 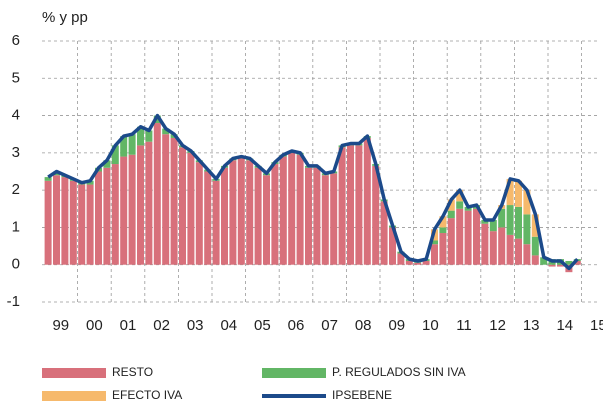 What do you see at coordinates (65, 17) in the screenshot?
I see `y-axis-label: % y pp` at bounding box center [65, 17].